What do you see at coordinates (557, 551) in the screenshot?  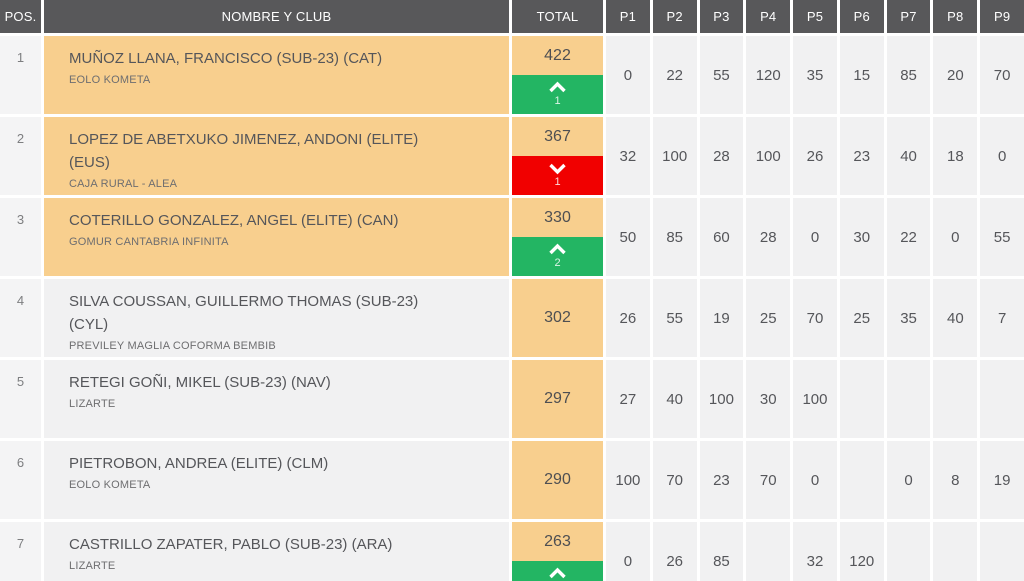 I see `total-cell: 263` at bounding box center [557, 551].